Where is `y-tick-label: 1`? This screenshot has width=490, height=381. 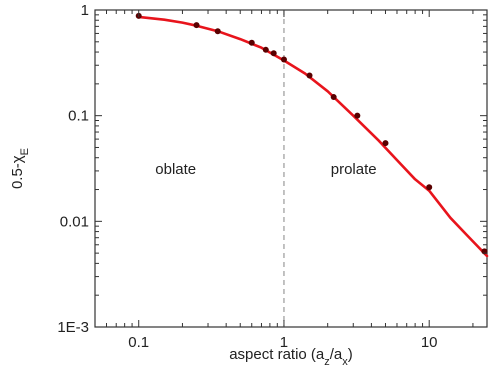 y-tick-label: 1 is located at coordinates (85, 10).